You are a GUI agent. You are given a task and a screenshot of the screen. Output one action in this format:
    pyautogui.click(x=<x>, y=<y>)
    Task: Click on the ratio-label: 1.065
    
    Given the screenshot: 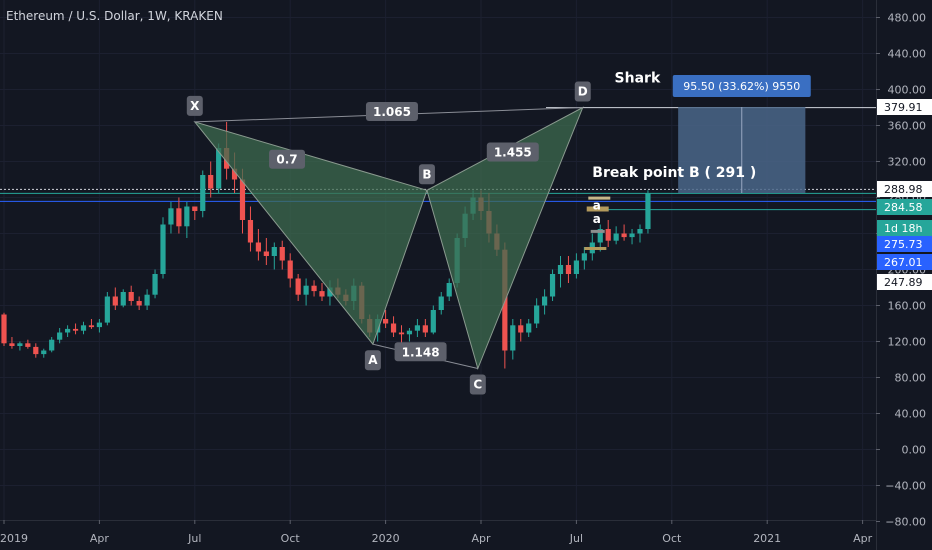 What is the action you would take?
    pyautogui.click(x=391, y=111)
    